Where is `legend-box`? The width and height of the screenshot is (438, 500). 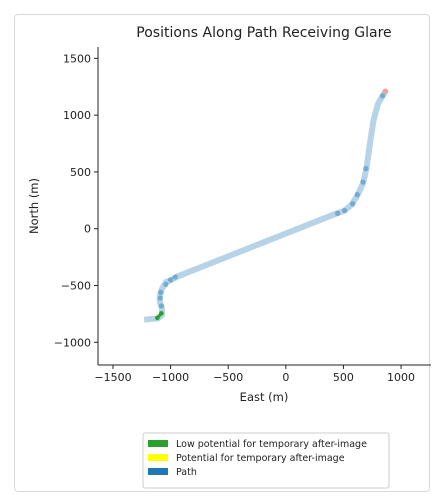 legend-box is located at coordinates (266, 460).